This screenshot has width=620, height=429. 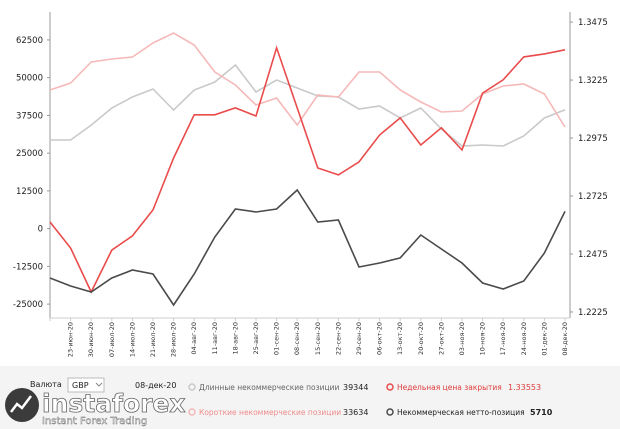 What do you see at coordinates (40, 230) in the screenshot?
I see `y-tick-label: 0` at bounding box center [40, 230].